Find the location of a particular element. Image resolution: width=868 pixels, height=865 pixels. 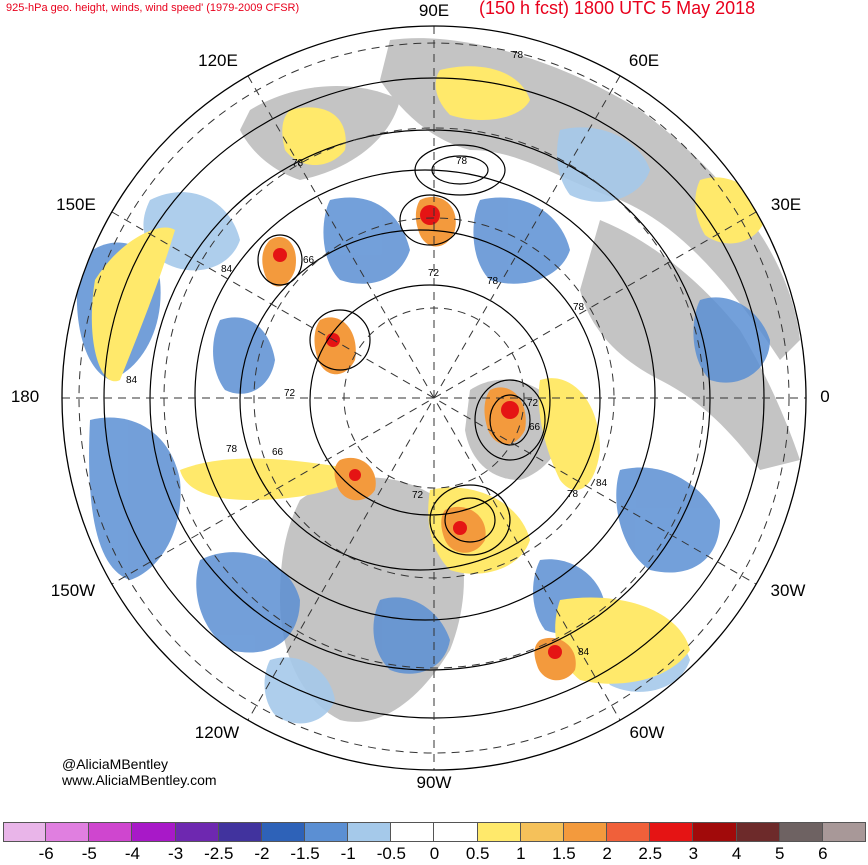

colorbar-tick-label: 2 is located at coordinates (607, 853).